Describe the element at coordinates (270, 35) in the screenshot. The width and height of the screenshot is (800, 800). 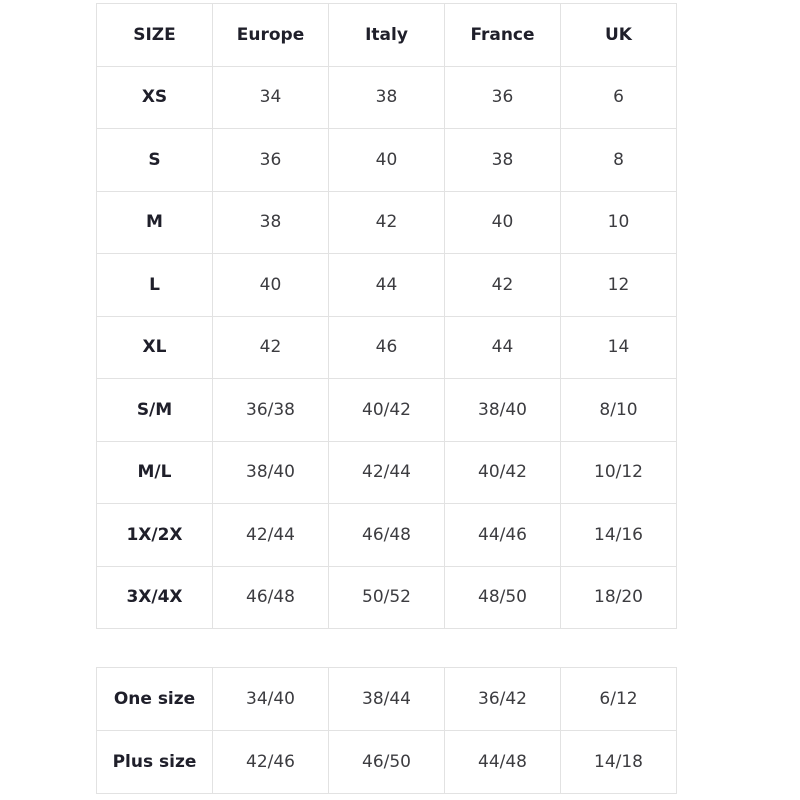
I see `column-header: Europe` at that location.